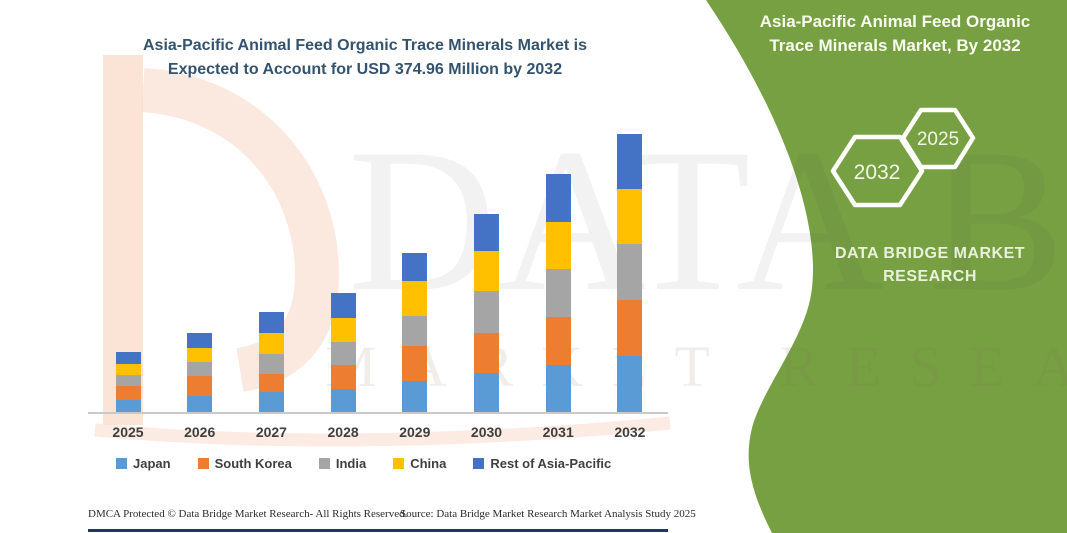  I want to click on hexagon-2032-label: 2032, so click(877, 172).